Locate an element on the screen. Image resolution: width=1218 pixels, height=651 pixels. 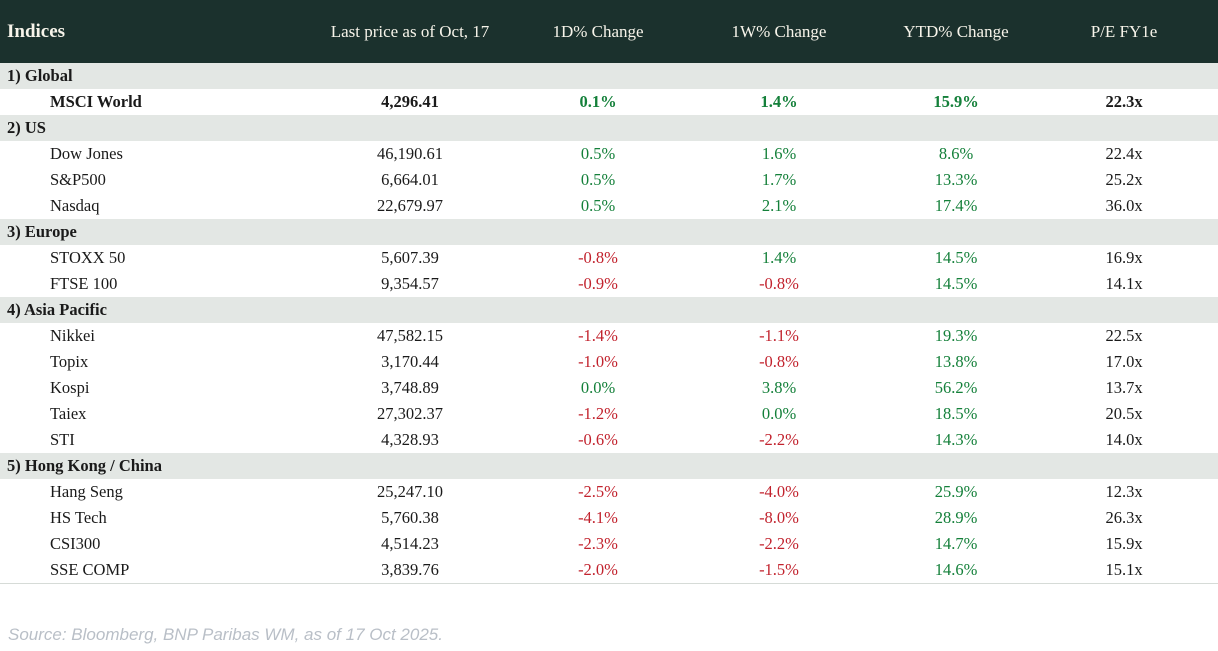
page-title: Indices is located at coordinates (36, 31).